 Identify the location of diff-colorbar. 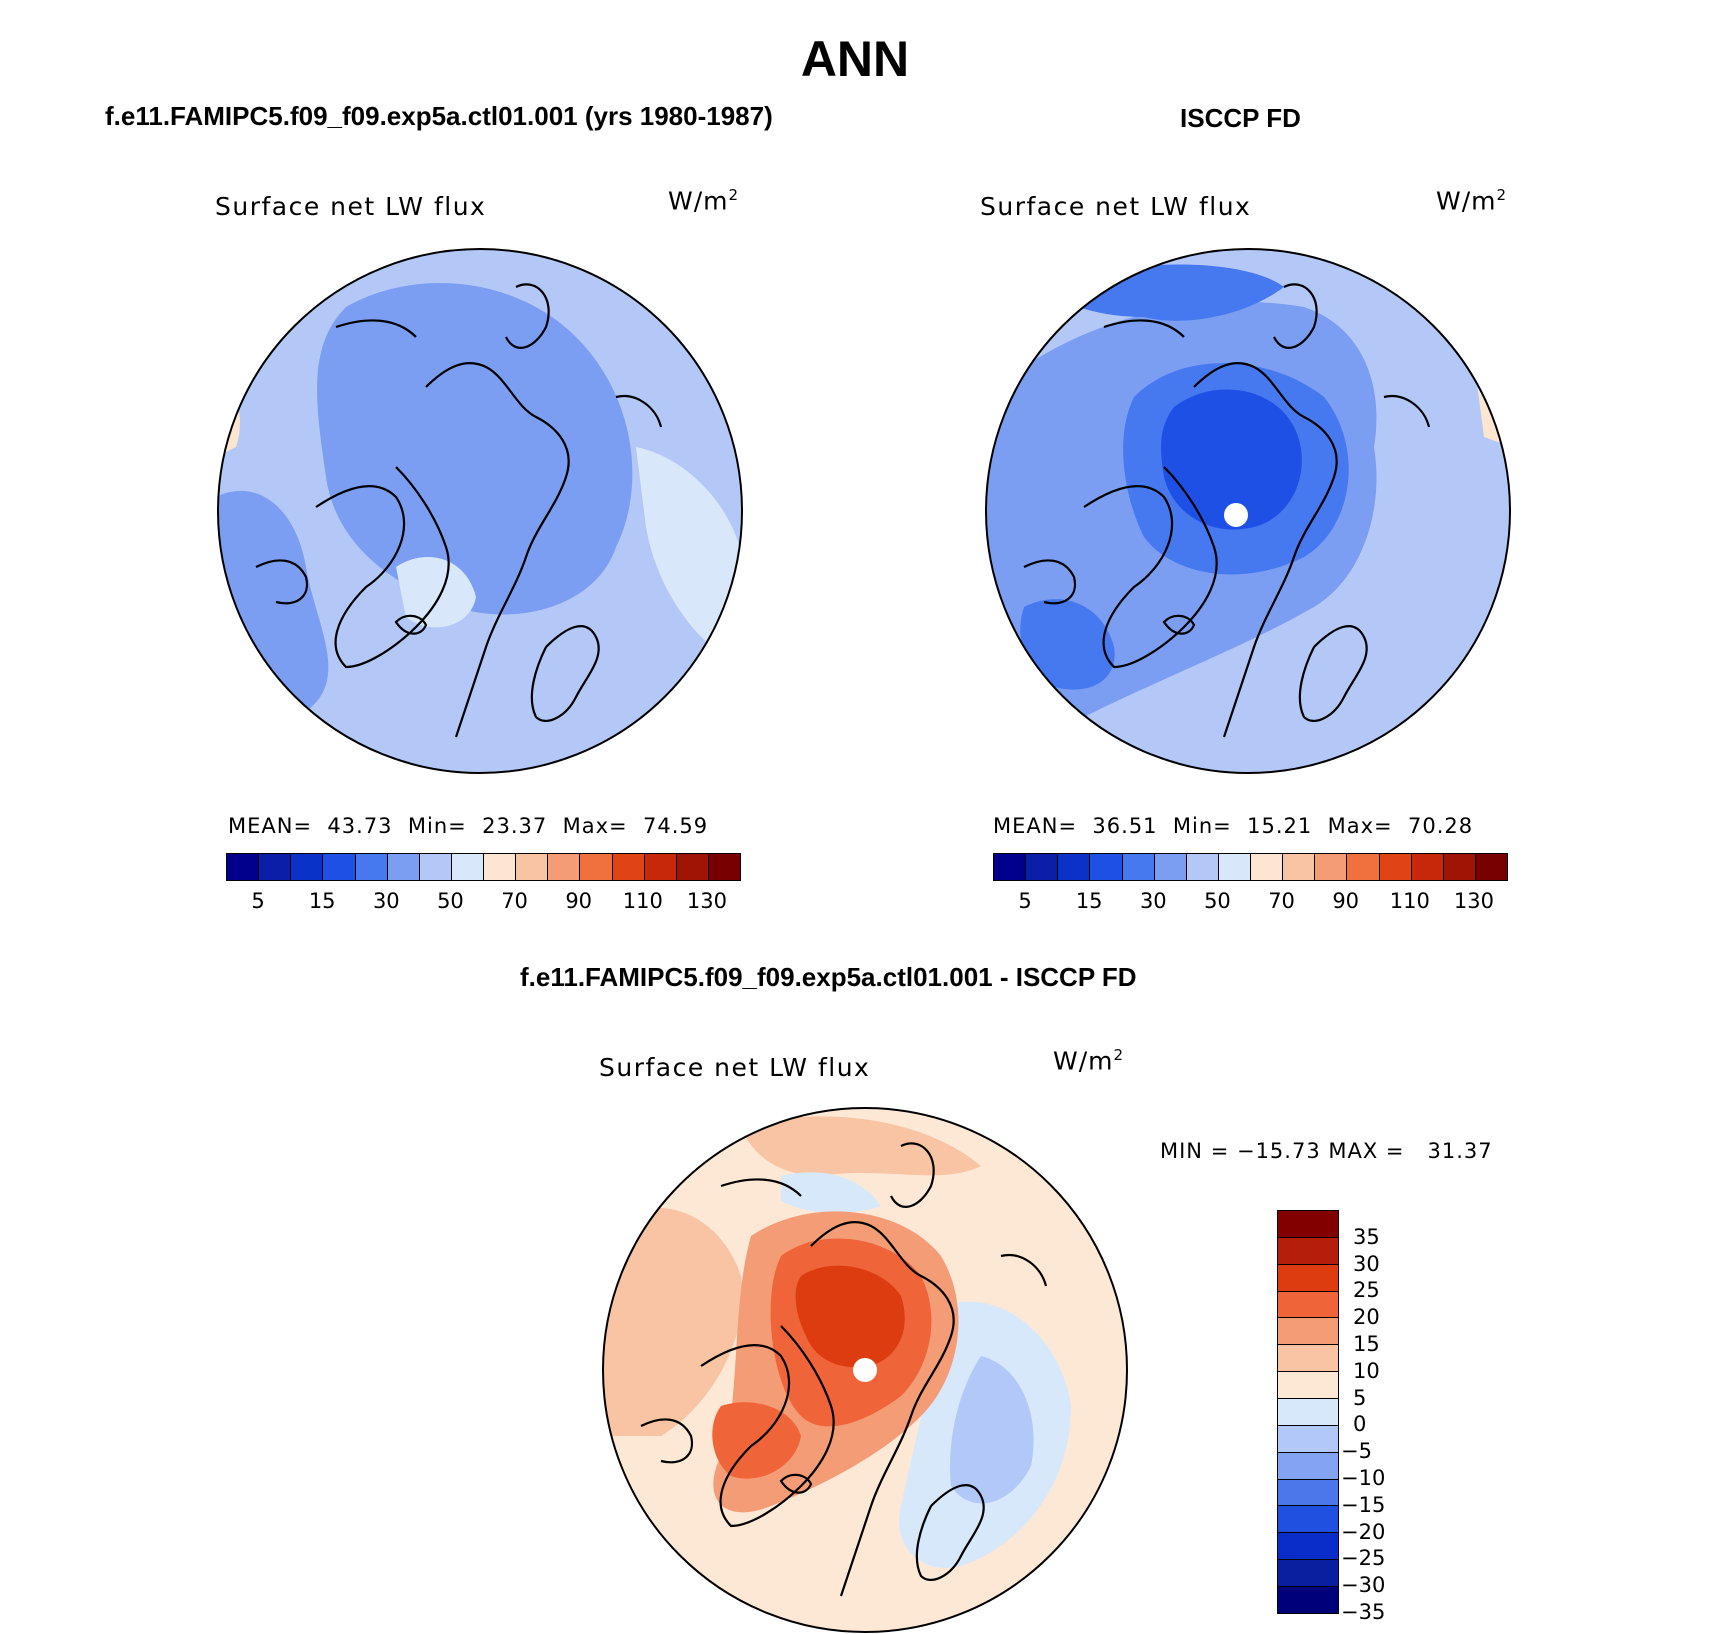
(1308, 1412).